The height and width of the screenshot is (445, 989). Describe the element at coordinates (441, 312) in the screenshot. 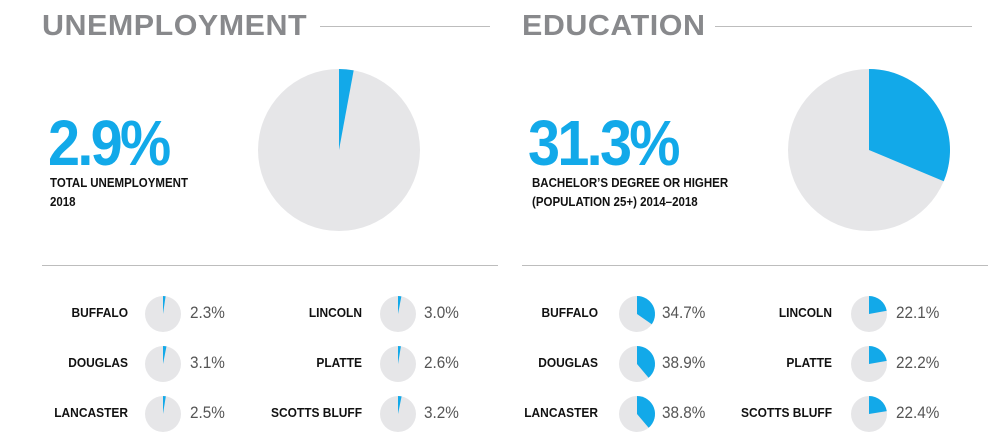

I see `county-value: 3.0%` at that location.